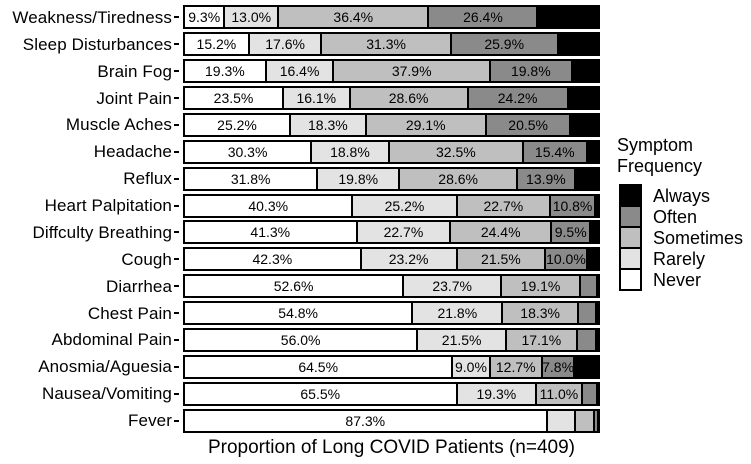 The height and width of the screenshot is (464, 751). I want to click on bar-segment-sometimes: 18.3%, so click(539, 313).